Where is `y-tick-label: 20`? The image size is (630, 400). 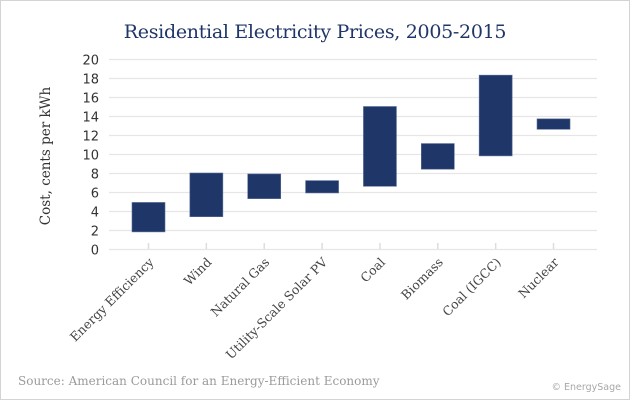
y-tick-label: 20 is located at coordinates (90, 61).